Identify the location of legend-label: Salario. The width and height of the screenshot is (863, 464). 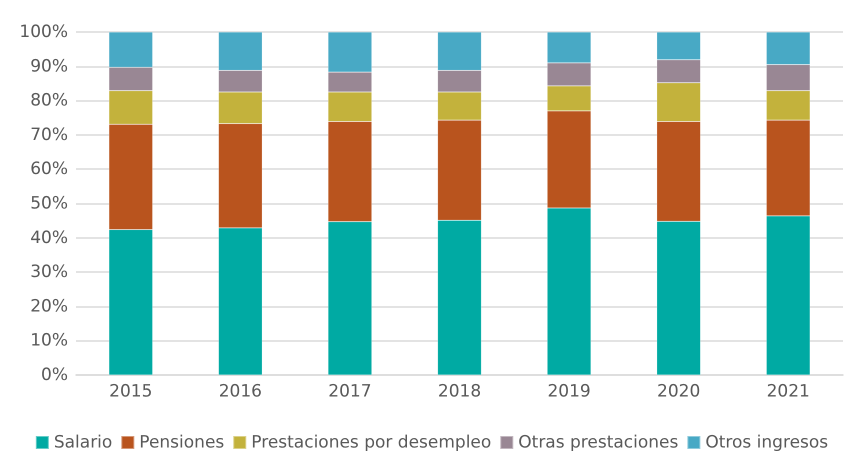
(83, 442).